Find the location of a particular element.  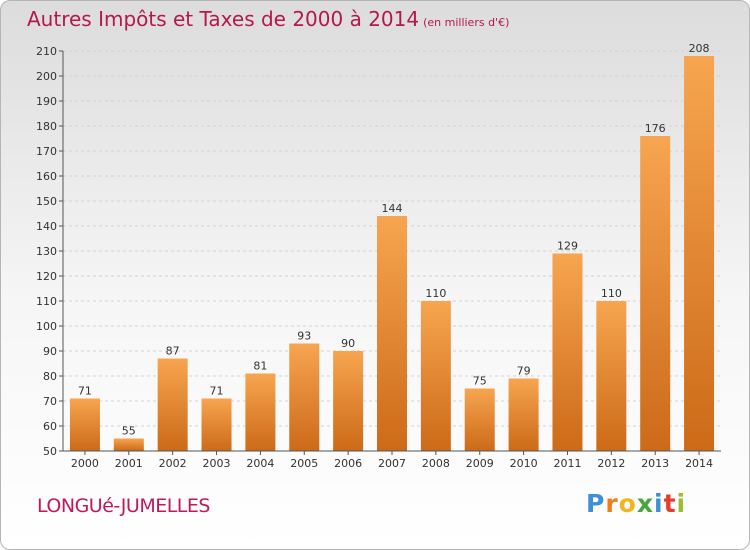

x-tick-label: 2002 is located at coordinates (173, 463).